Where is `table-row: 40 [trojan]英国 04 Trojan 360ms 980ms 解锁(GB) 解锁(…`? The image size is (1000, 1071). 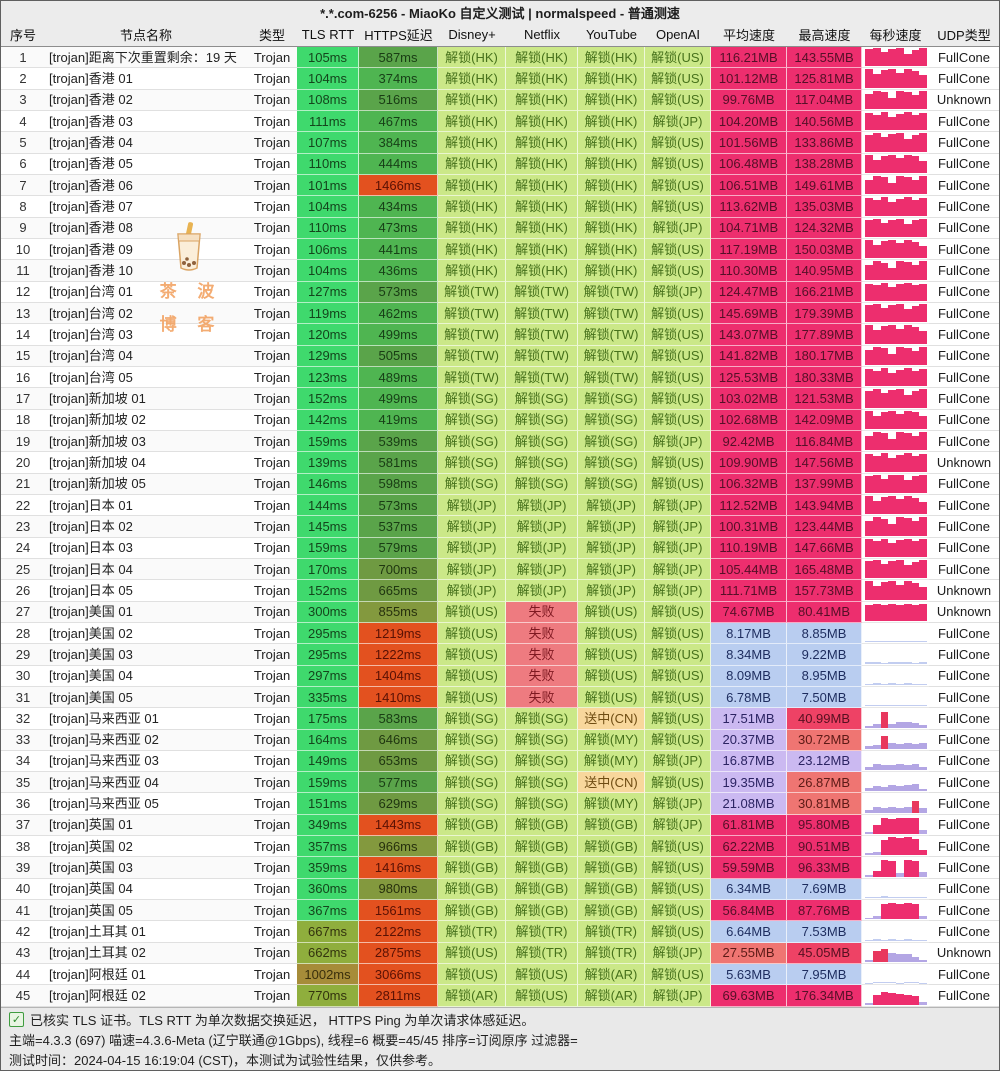 table-row: 40 [trojan]英国 04 Trojan 360ms 980ms 解锁(GB) 解锁(… is located at coordinates (500, 889).